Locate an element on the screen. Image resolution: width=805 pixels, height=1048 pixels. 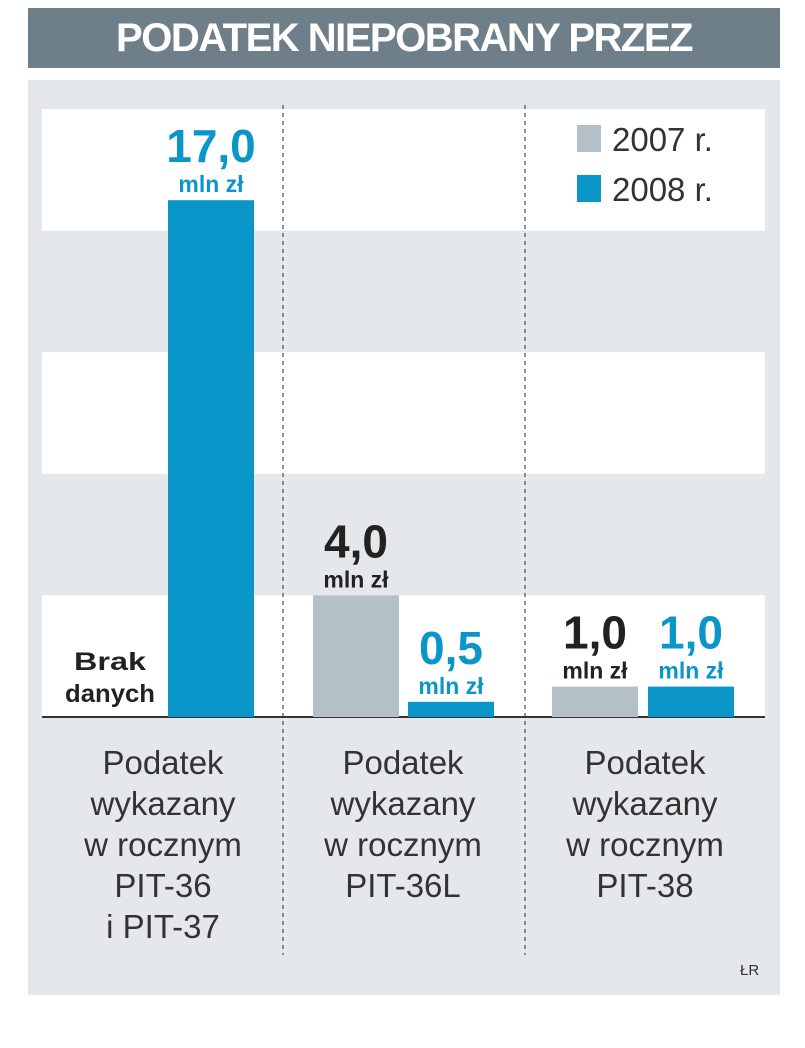
category-label: Podatek wykazany w rocznym PIT-36L is located at coordinates (403, 824).